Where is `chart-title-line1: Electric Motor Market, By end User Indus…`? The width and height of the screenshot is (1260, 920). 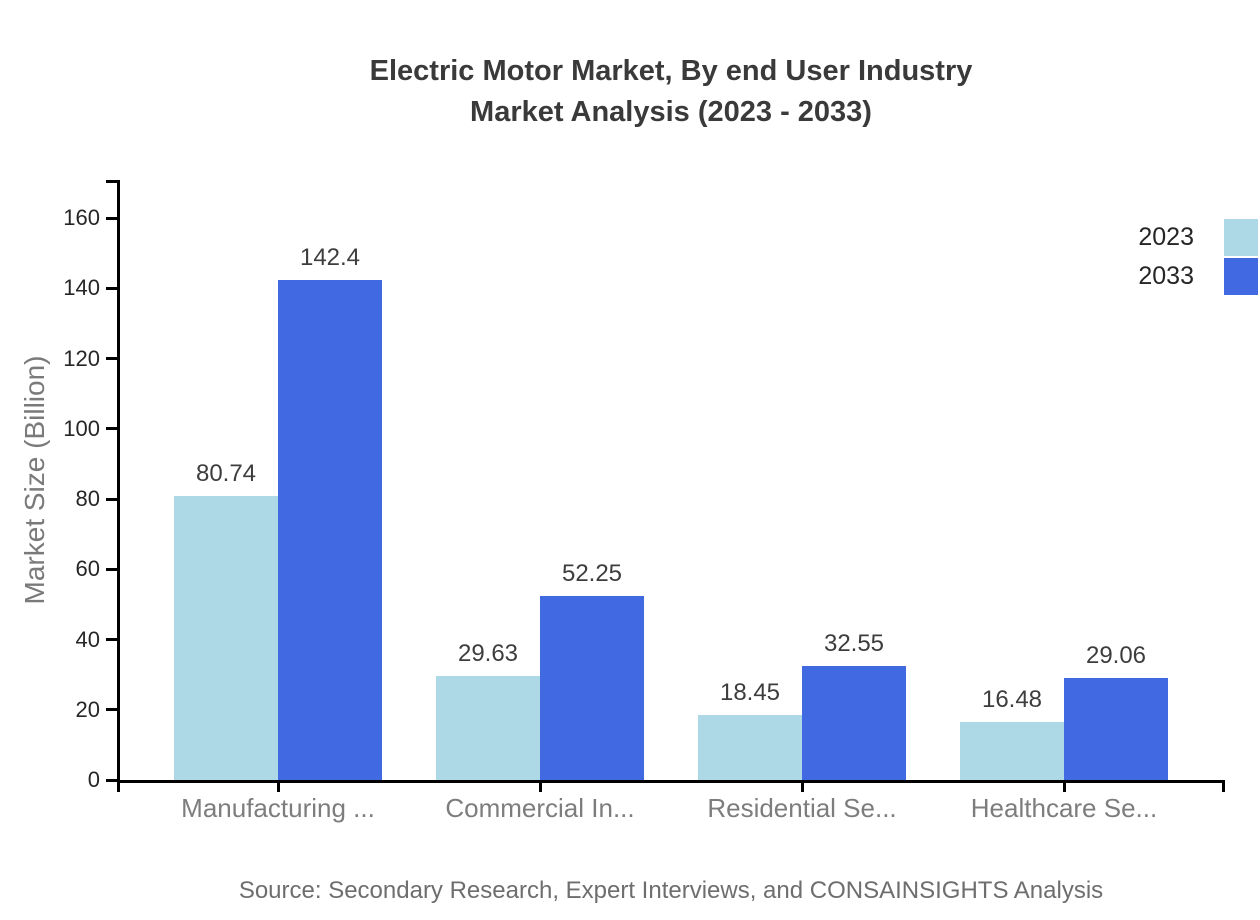
chart-title-line1: Electric Motor Market, By end User Indus… is located at coordinates (671, 71).